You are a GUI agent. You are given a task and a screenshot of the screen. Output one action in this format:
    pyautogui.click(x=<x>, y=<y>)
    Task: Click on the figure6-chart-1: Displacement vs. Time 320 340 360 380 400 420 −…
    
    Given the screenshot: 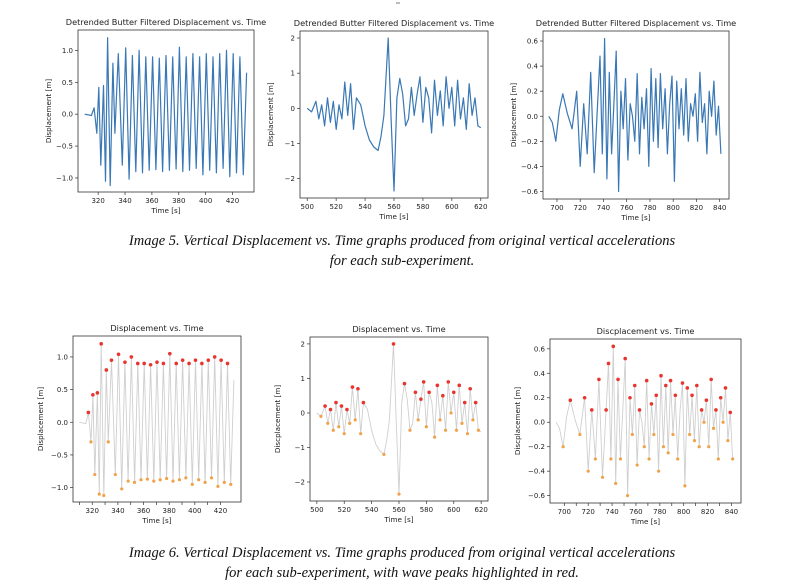 What is the action you would take?
    pyautogui.click(x=139, y=427)
    